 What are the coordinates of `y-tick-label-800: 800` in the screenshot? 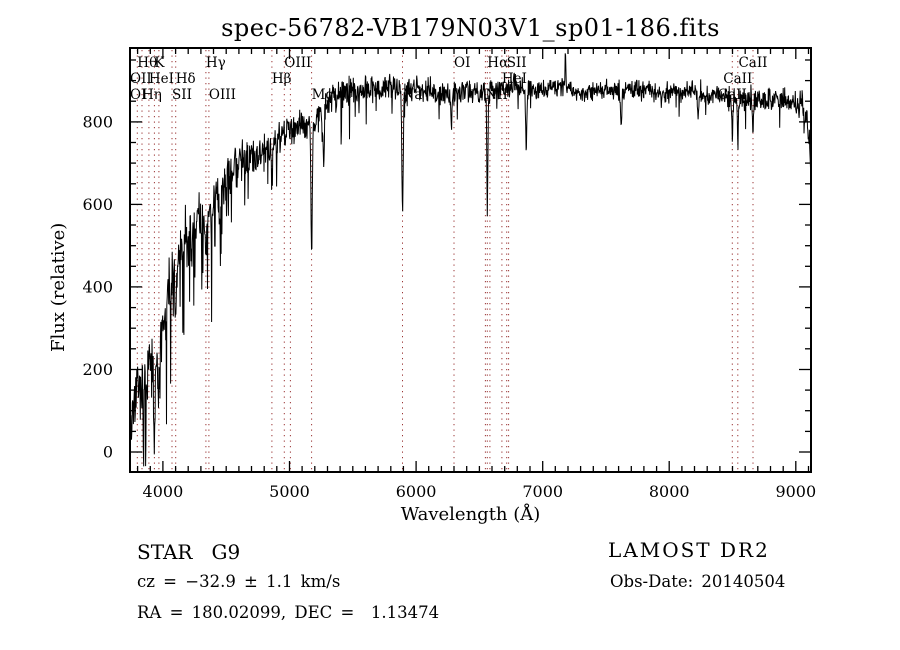 It's located at (97, 121).